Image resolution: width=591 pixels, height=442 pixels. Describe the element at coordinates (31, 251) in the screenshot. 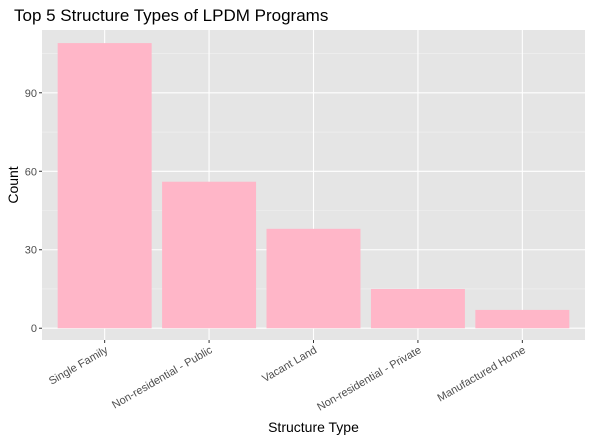

I see `y-tick-label: 30` at that location.